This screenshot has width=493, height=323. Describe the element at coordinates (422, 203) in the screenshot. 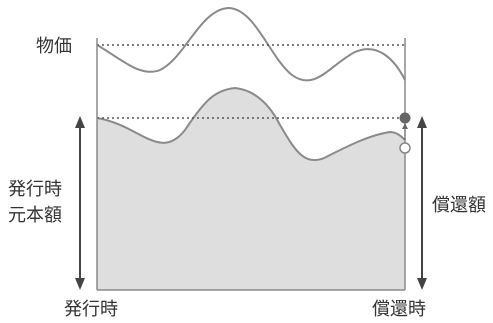

I see `redemption-amount-arrow` at that location.